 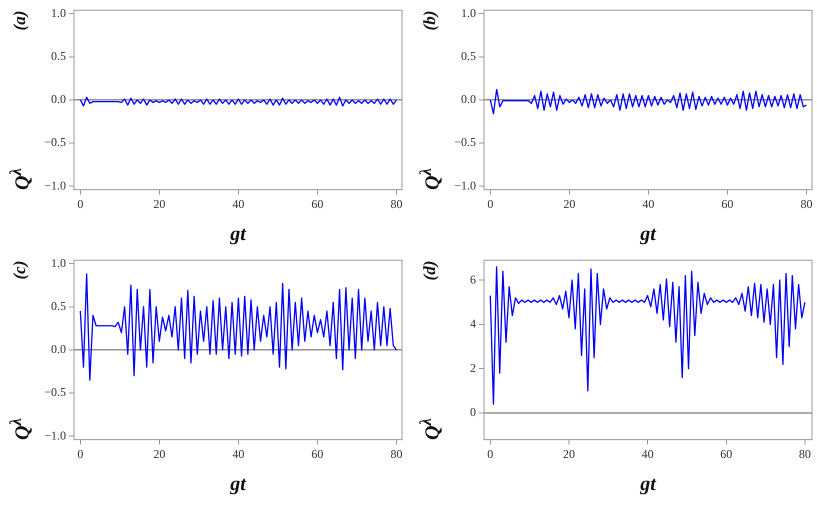 What do you see at coordinates (430, 20) in the screenshot?
I see `chart-title: (b)` at bounding box center [430, 20].